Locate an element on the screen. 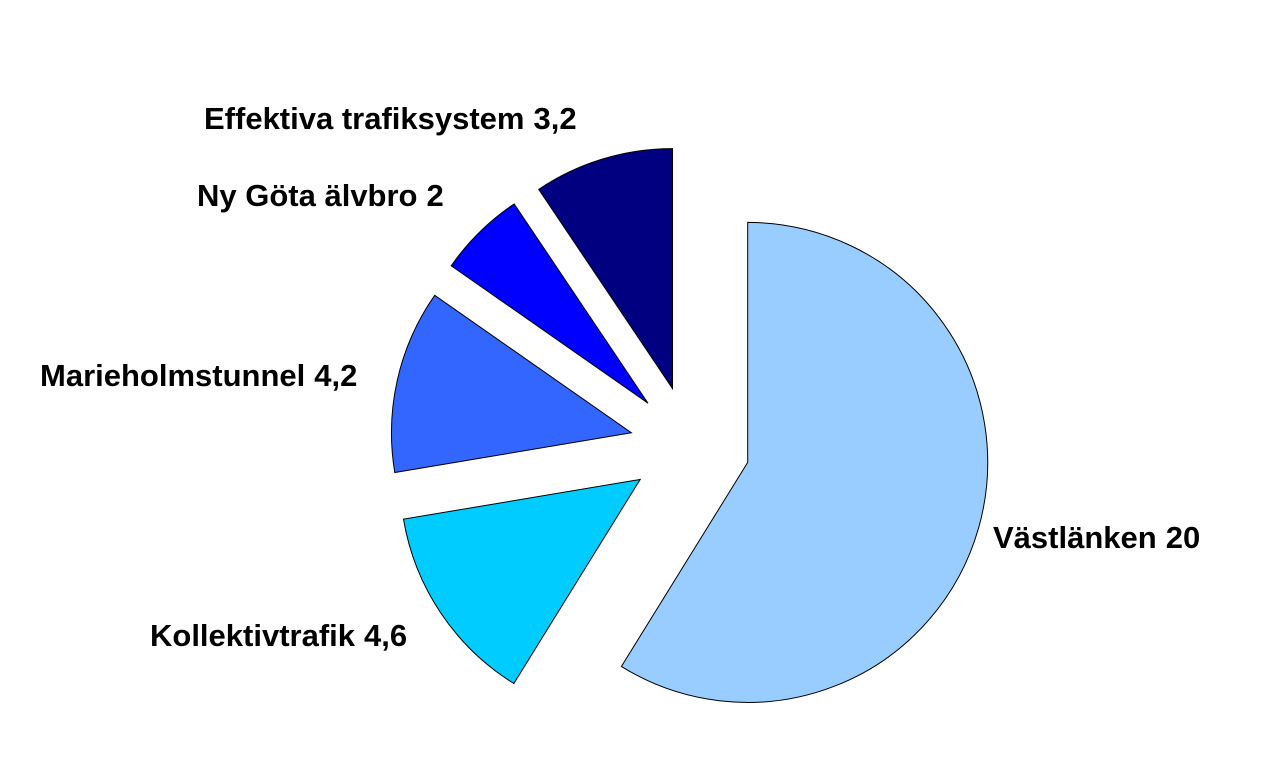 The height and width of the screenshot is (771, 1262). category-name: Effektiva trafiksystem is located at coordinates (364, 118).